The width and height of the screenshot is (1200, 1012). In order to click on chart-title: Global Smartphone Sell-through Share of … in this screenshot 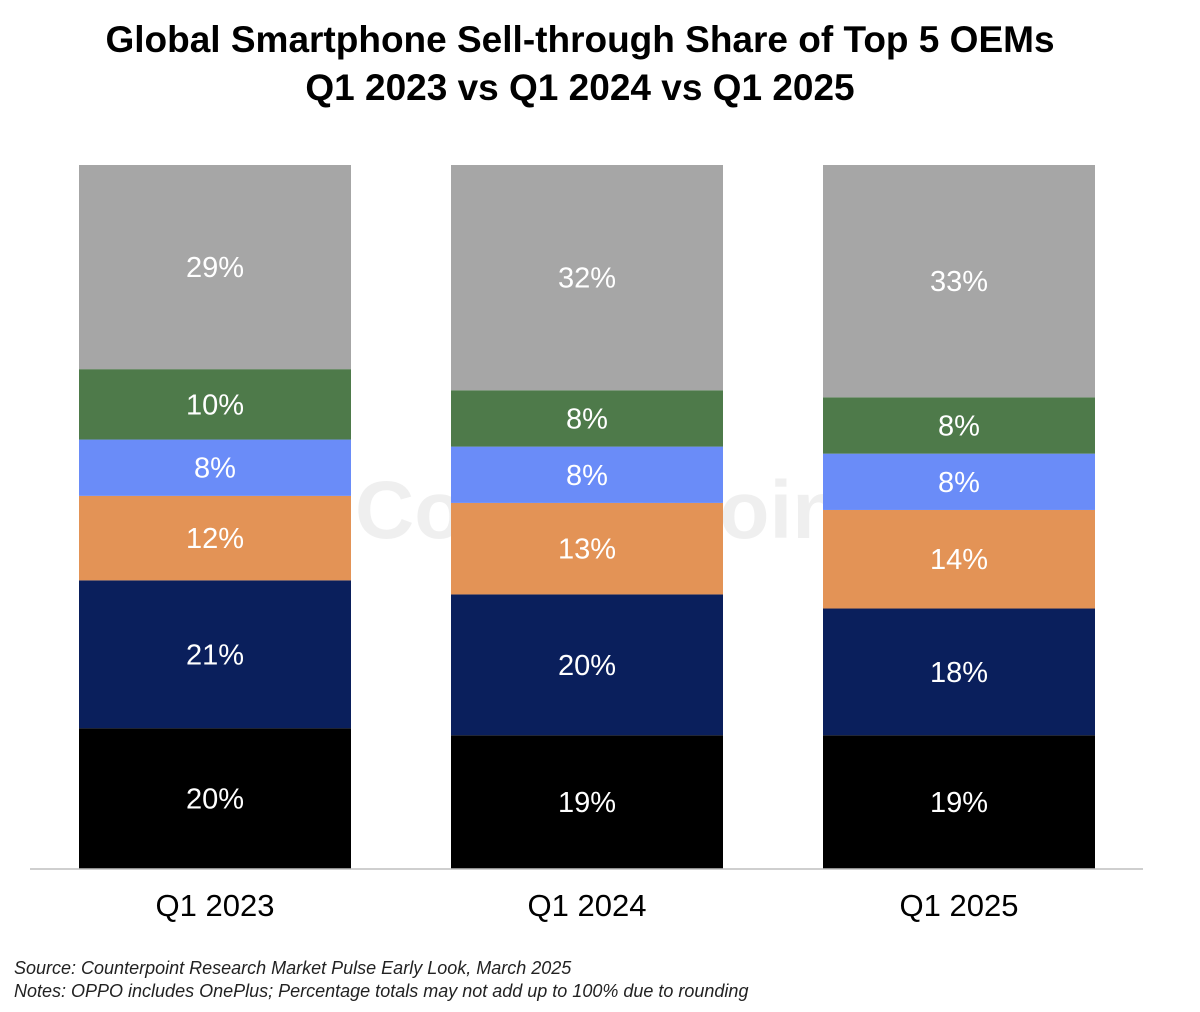, I will do `click(580, 39)`.